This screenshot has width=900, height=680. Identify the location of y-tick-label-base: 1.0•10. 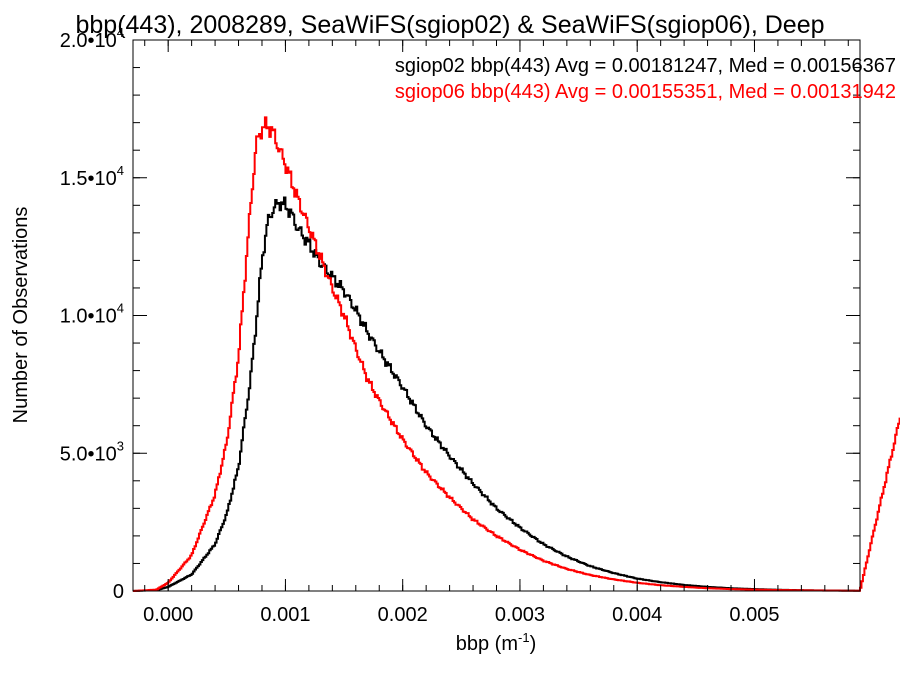
(88, 317).